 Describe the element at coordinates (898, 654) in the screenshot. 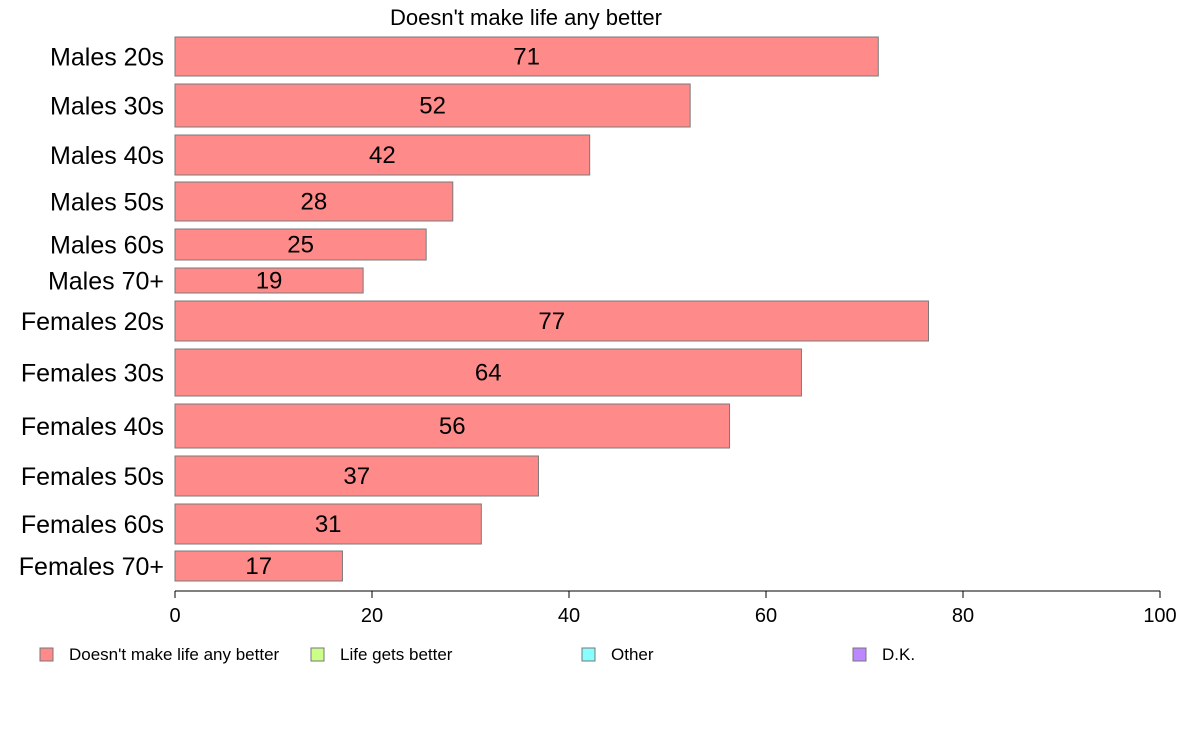

I see `legend-label: D.K.` at that location.